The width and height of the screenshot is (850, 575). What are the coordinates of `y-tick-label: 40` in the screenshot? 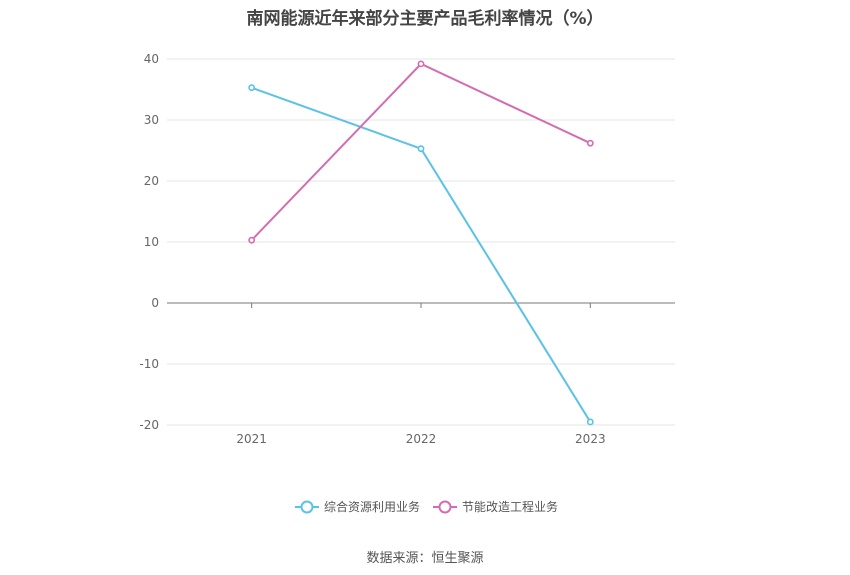 It's located at (151, 59).